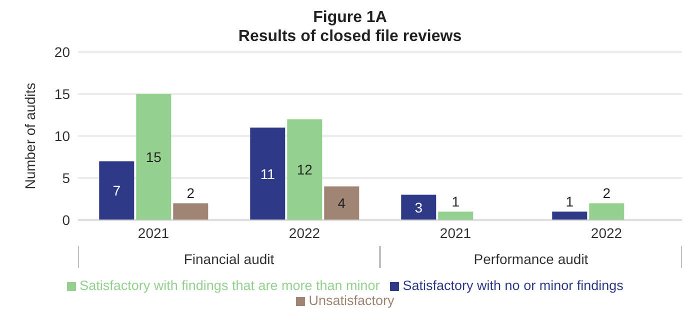 The width and height of the screenshot is (700, 320). I want to click on y-tick-label: 10, so click(62, 136).